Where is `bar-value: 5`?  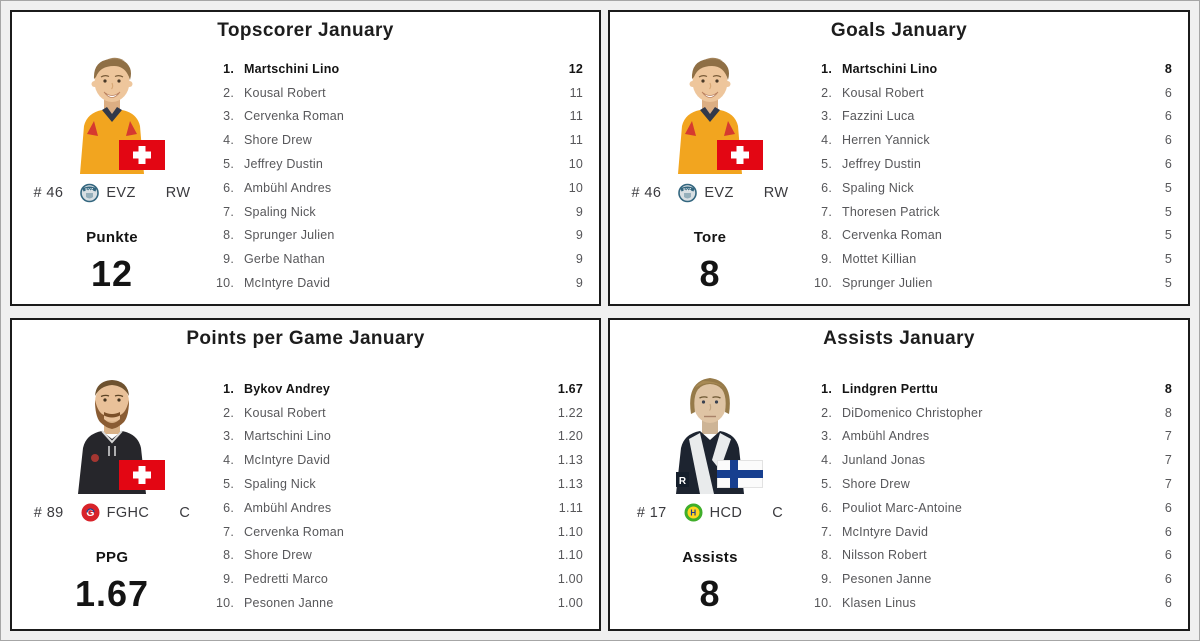
bar-value: 5 is located at coordinates (1168, 235).